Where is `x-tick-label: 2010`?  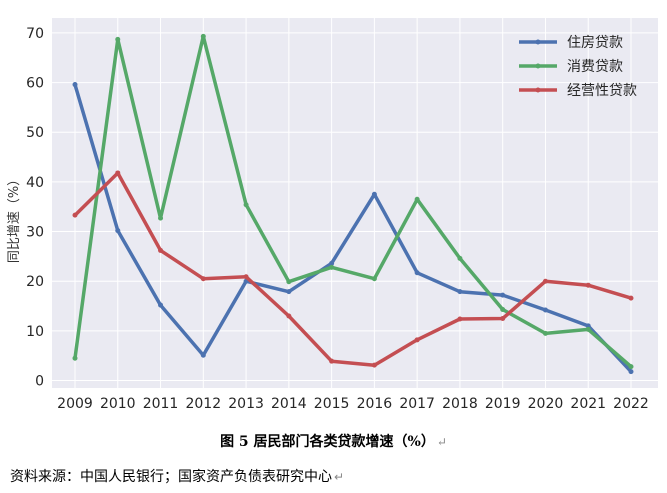 x-tick-label: 2010 is located at coordinates (118, 404).